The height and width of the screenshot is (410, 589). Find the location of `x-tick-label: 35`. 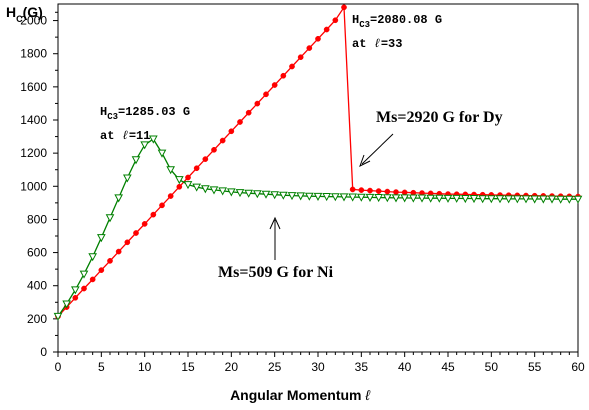

x-tick-label: 35 is located at coordinates (362, 367).